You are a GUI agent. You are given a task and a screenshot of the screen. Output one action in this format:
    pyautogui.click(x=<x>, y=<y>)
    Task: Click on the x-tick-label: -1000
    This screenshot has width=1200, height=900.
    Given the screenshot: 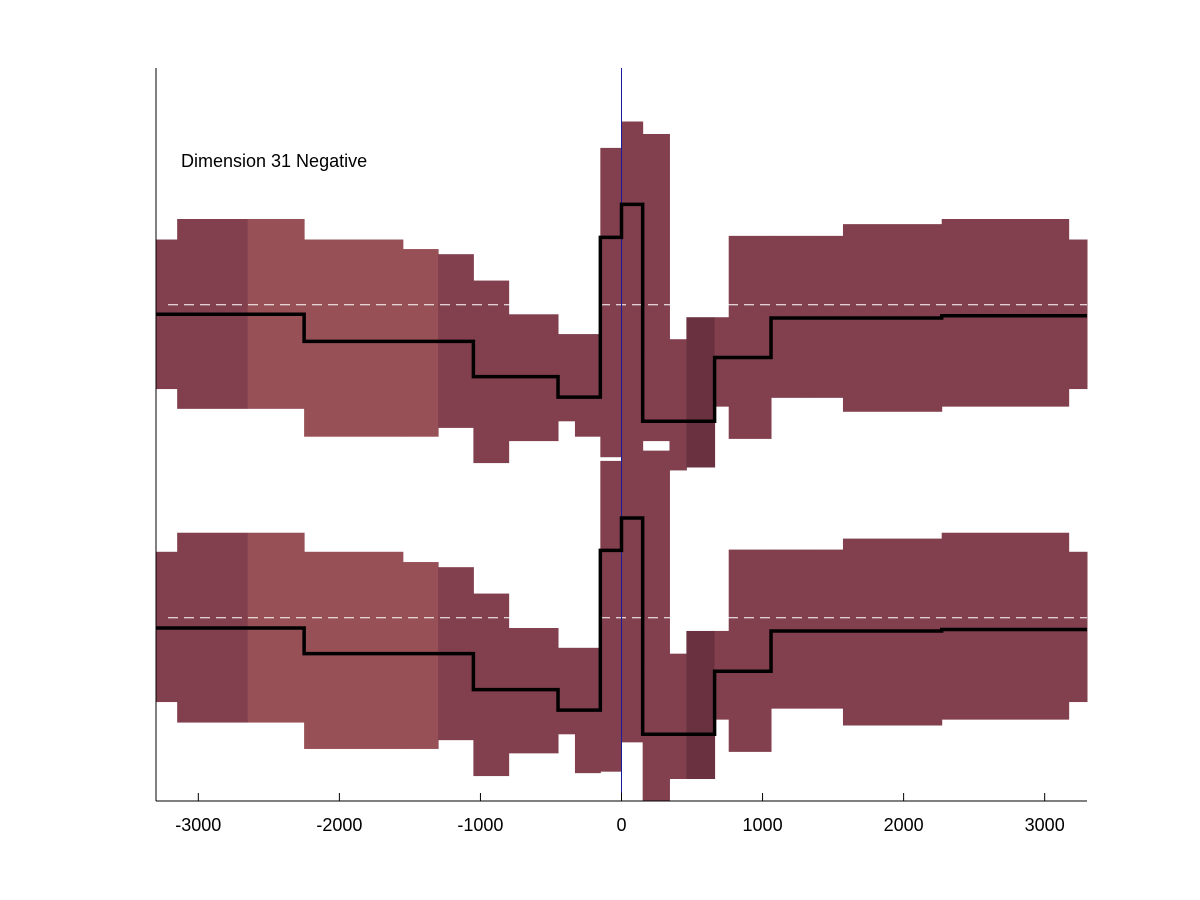 What is the action you would take?
    pyautogui.click(x=480, y=825)
    